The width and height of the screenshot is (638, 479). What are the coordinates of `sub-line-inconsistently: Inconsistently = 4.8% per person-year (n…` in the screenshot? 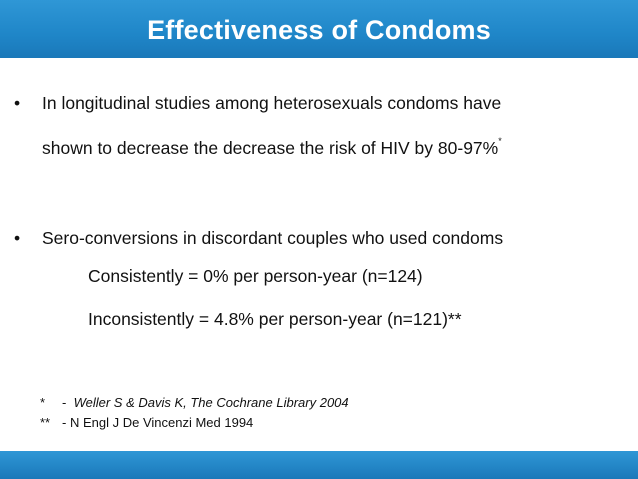 It's located at (275, 319).